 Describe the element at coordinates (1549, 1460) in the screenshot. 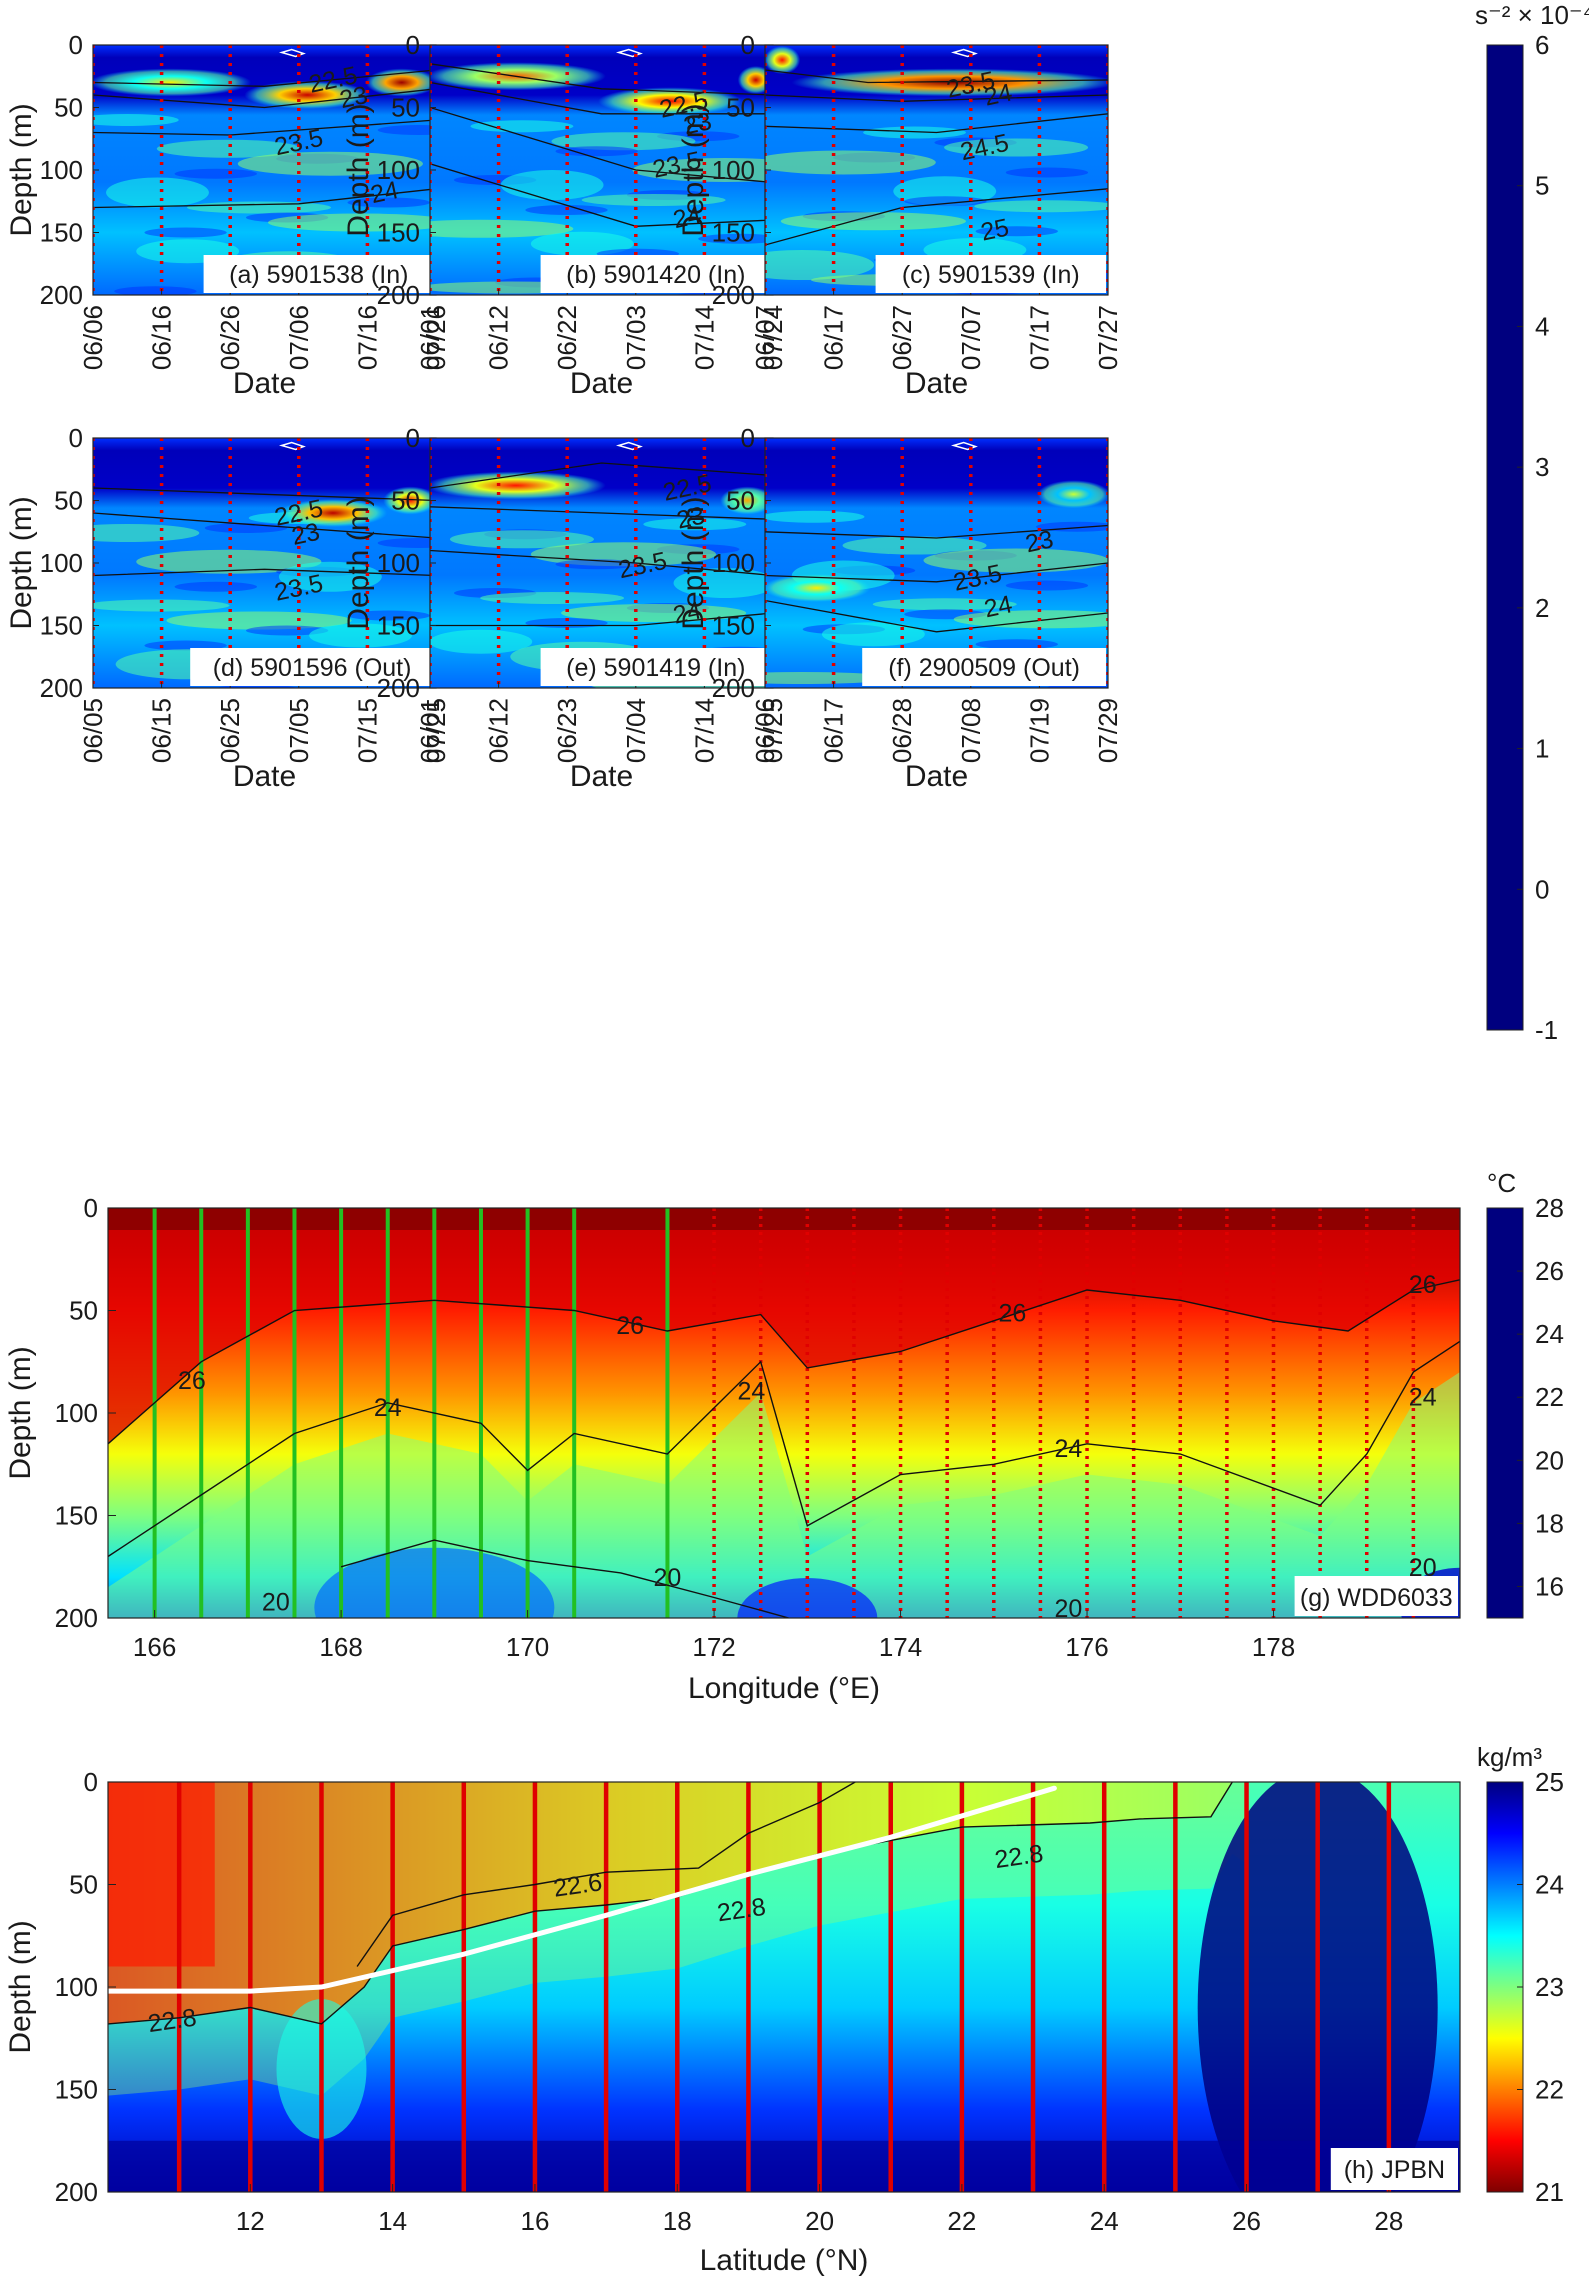

I see `colorbar-tick-label: 20` at that location.